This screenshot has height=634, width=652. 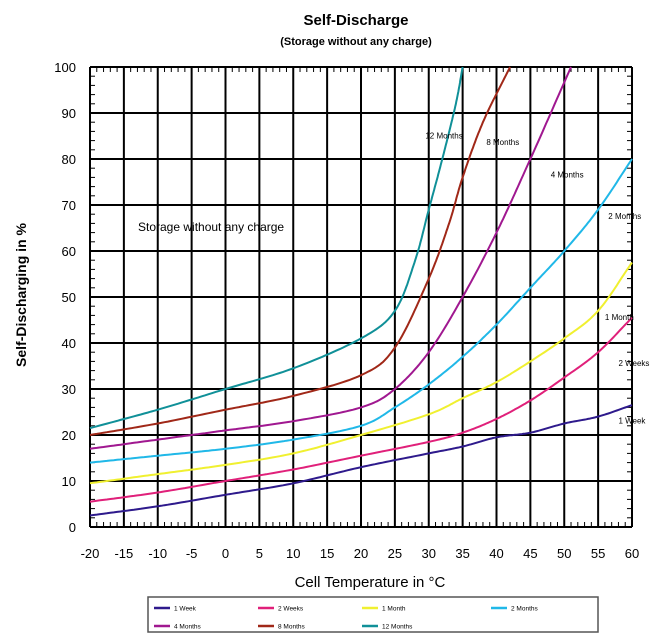 I want to click on chart-title: Self-Discharge, so click(x=355, y=20).